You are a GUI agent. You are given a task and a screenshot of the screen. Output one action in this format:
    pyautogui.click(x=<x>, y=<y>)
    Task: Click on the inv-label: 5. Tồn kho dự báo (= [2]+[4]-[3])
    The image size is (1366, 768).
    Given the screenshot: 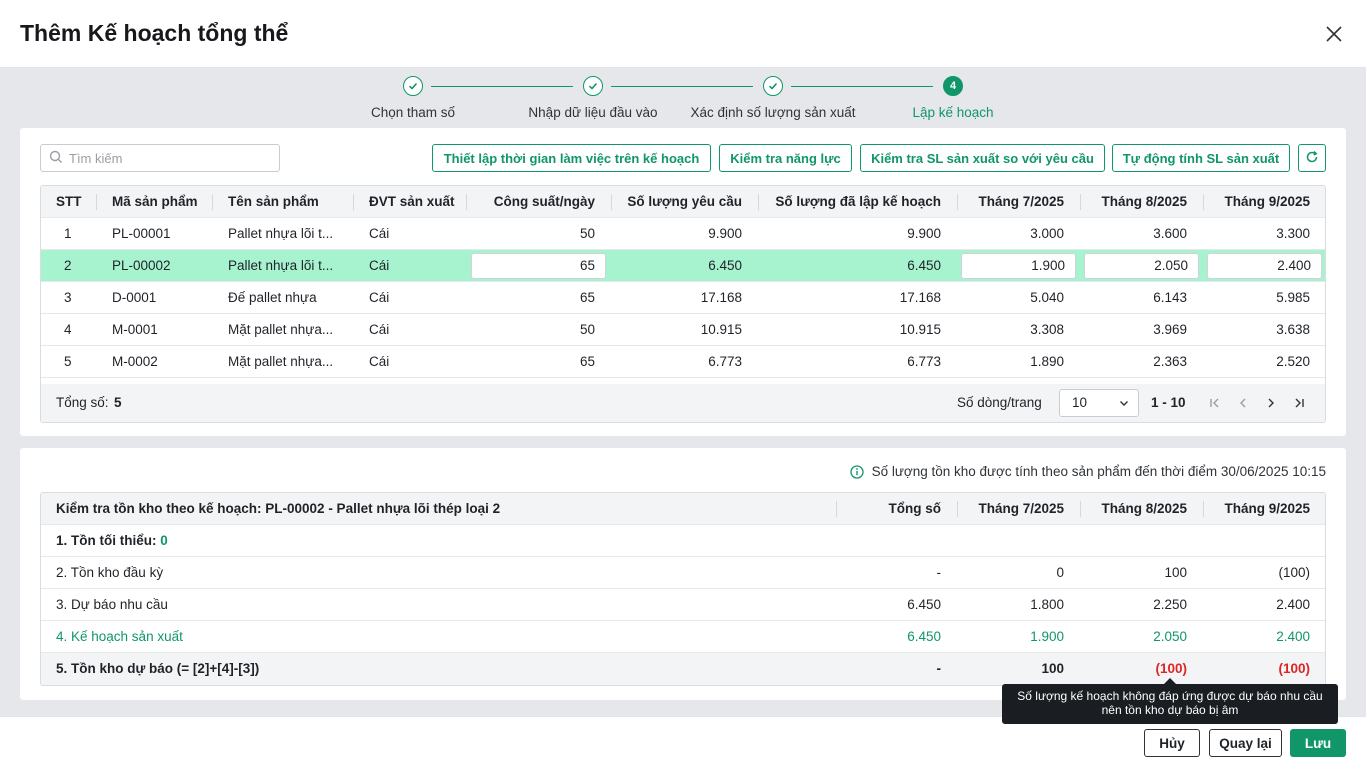 What is the action you would take?
    pyautogui.click(x=158, y=668)
    